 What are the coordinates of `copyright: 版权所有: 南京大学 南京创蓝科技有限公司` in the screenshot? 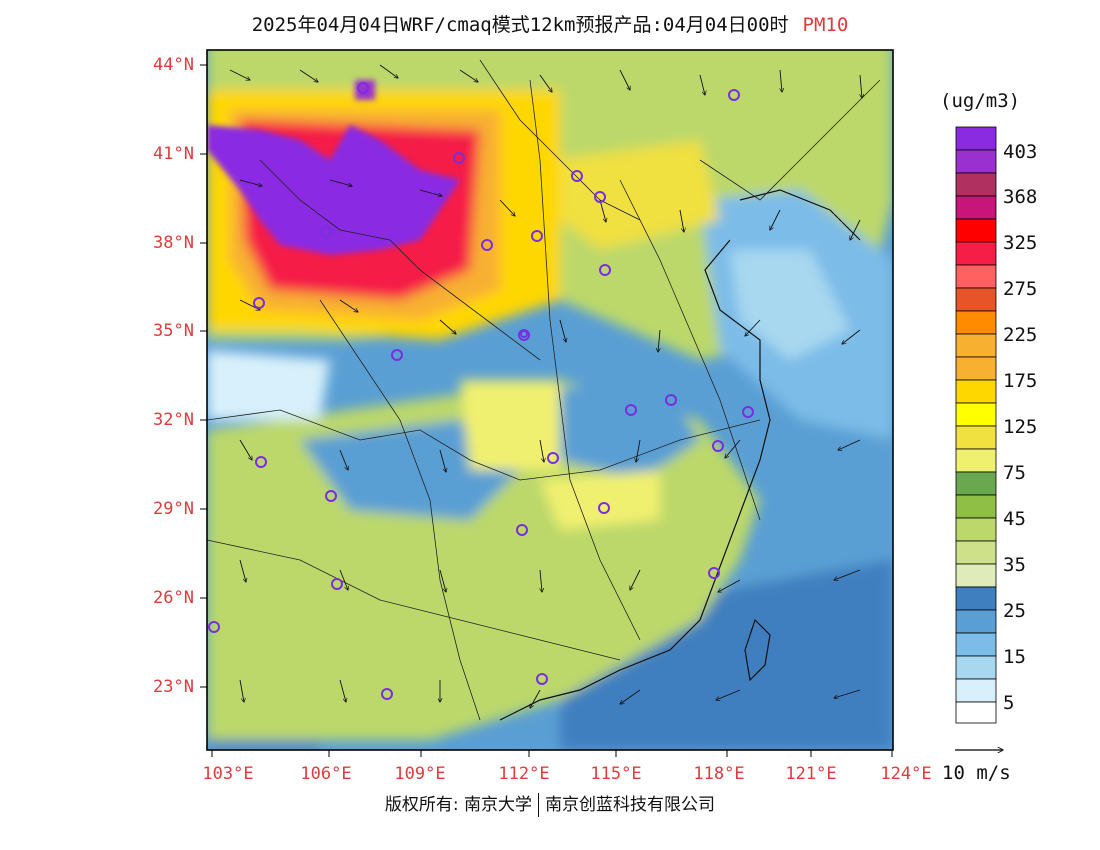 It's located at (550, 803).